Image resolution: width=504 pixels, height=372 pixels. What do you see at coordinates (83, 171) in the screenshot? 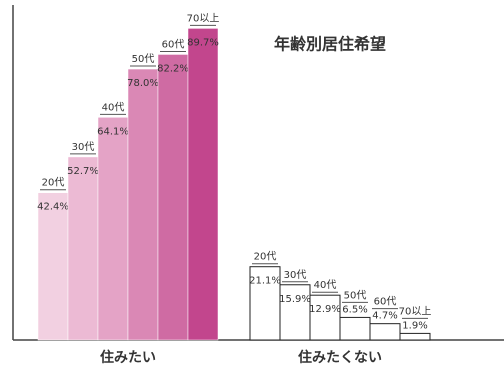
I see `value-label: 52.7%` at bounding box center [83, 171].